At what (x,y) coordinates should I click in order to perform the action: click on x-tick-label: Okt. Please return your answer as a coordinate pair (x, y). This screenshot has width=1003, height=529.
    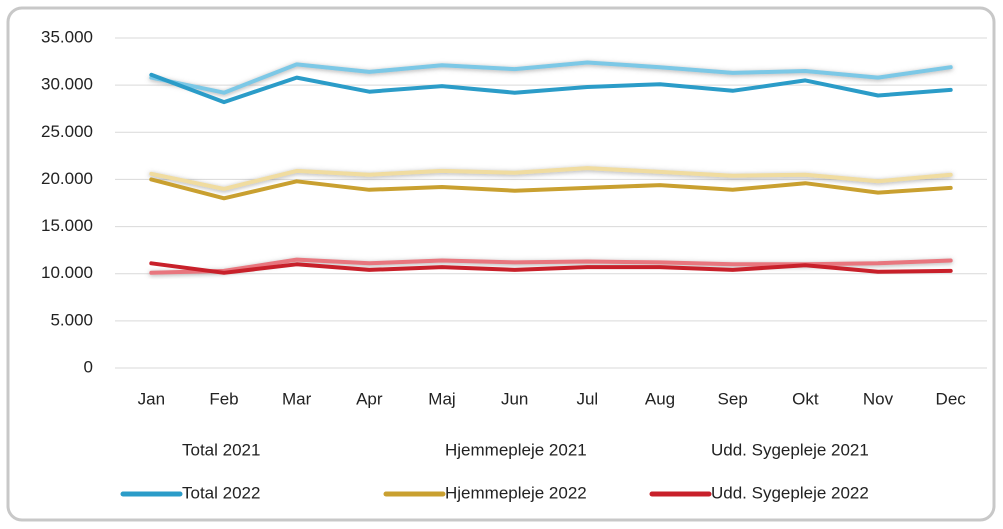
    Looking at the image, I should click on (805, 398).